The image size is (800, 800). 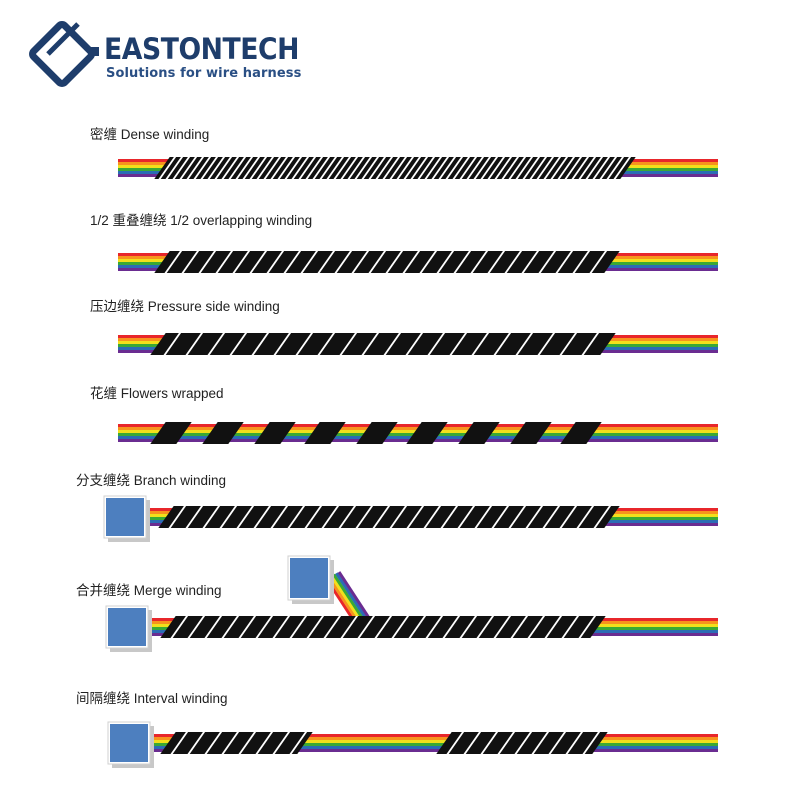 I want to click on tape-branch, so click(x=389, y=517).